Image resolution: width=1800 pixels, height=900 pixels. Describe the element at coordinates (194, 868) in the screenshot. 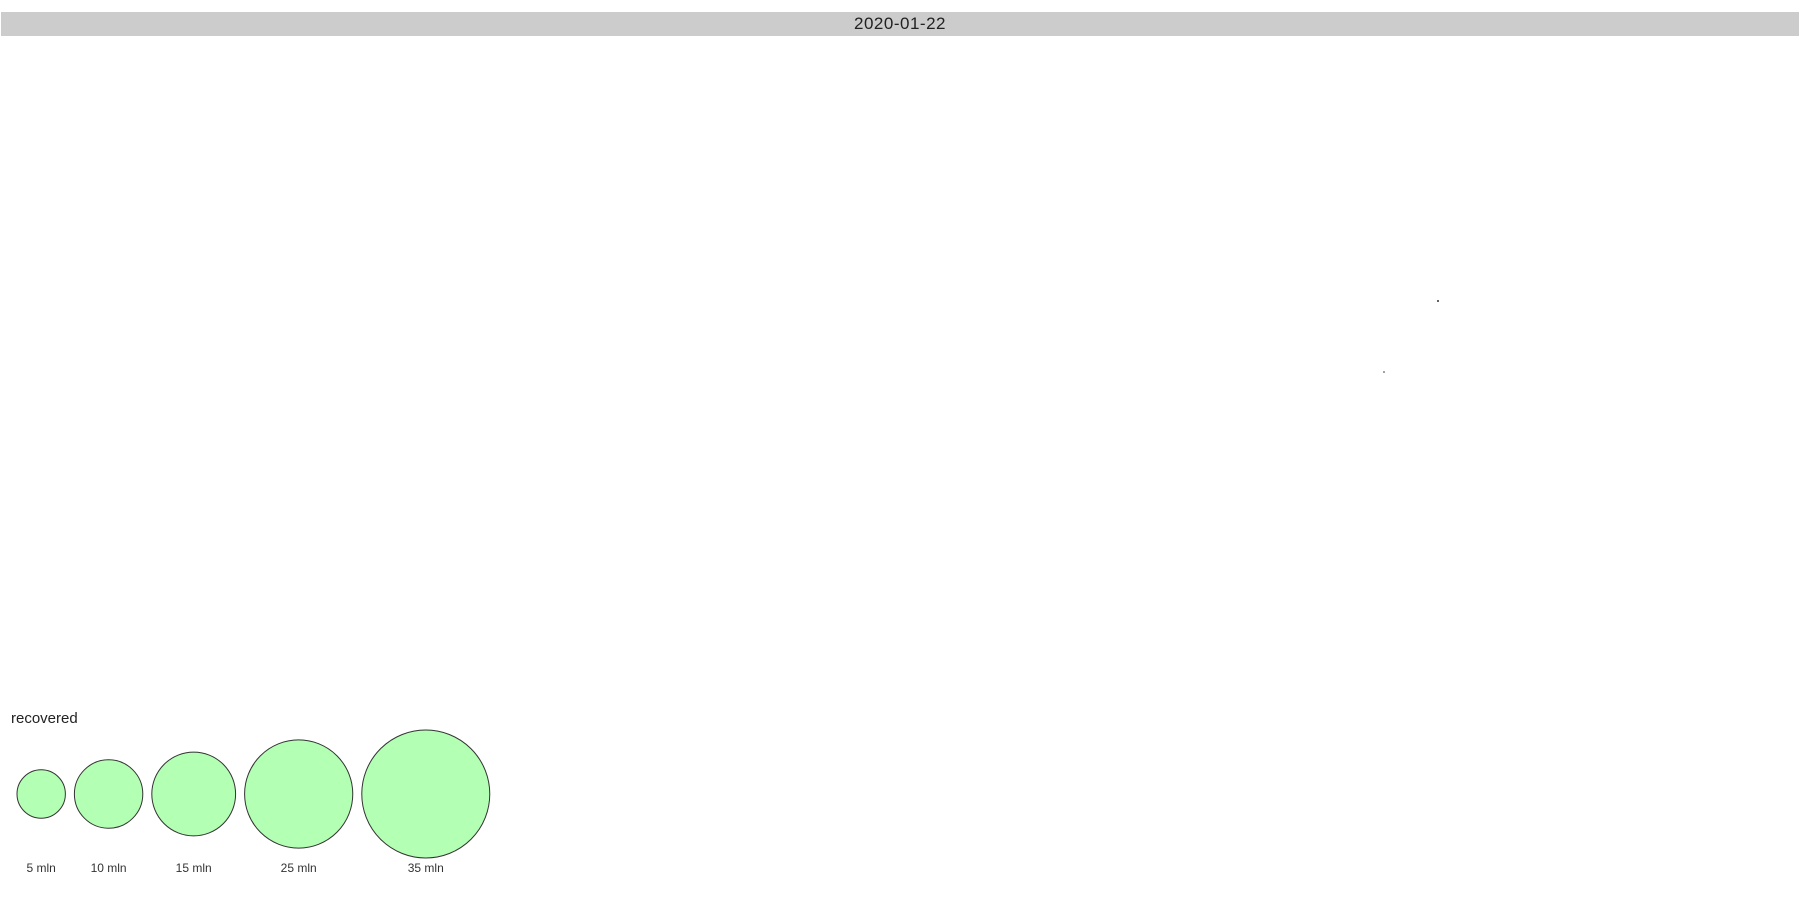

I see `legend-bubble-label-3: 15 mln` at that location.